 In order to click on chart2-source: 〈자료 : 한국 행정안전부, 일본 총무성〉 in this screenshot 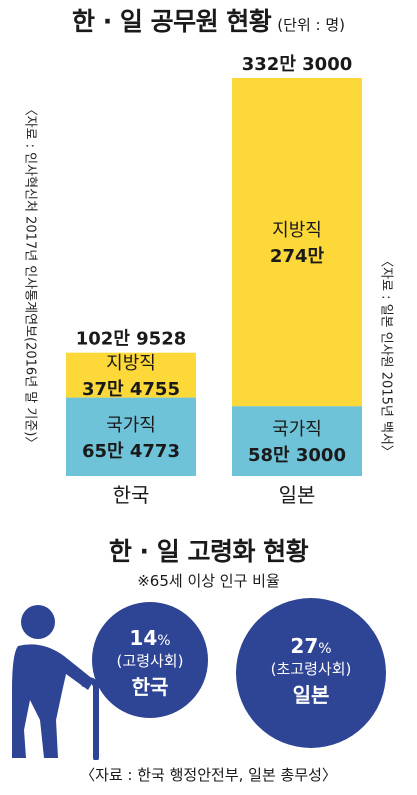, I will do `click(208, 775)`.